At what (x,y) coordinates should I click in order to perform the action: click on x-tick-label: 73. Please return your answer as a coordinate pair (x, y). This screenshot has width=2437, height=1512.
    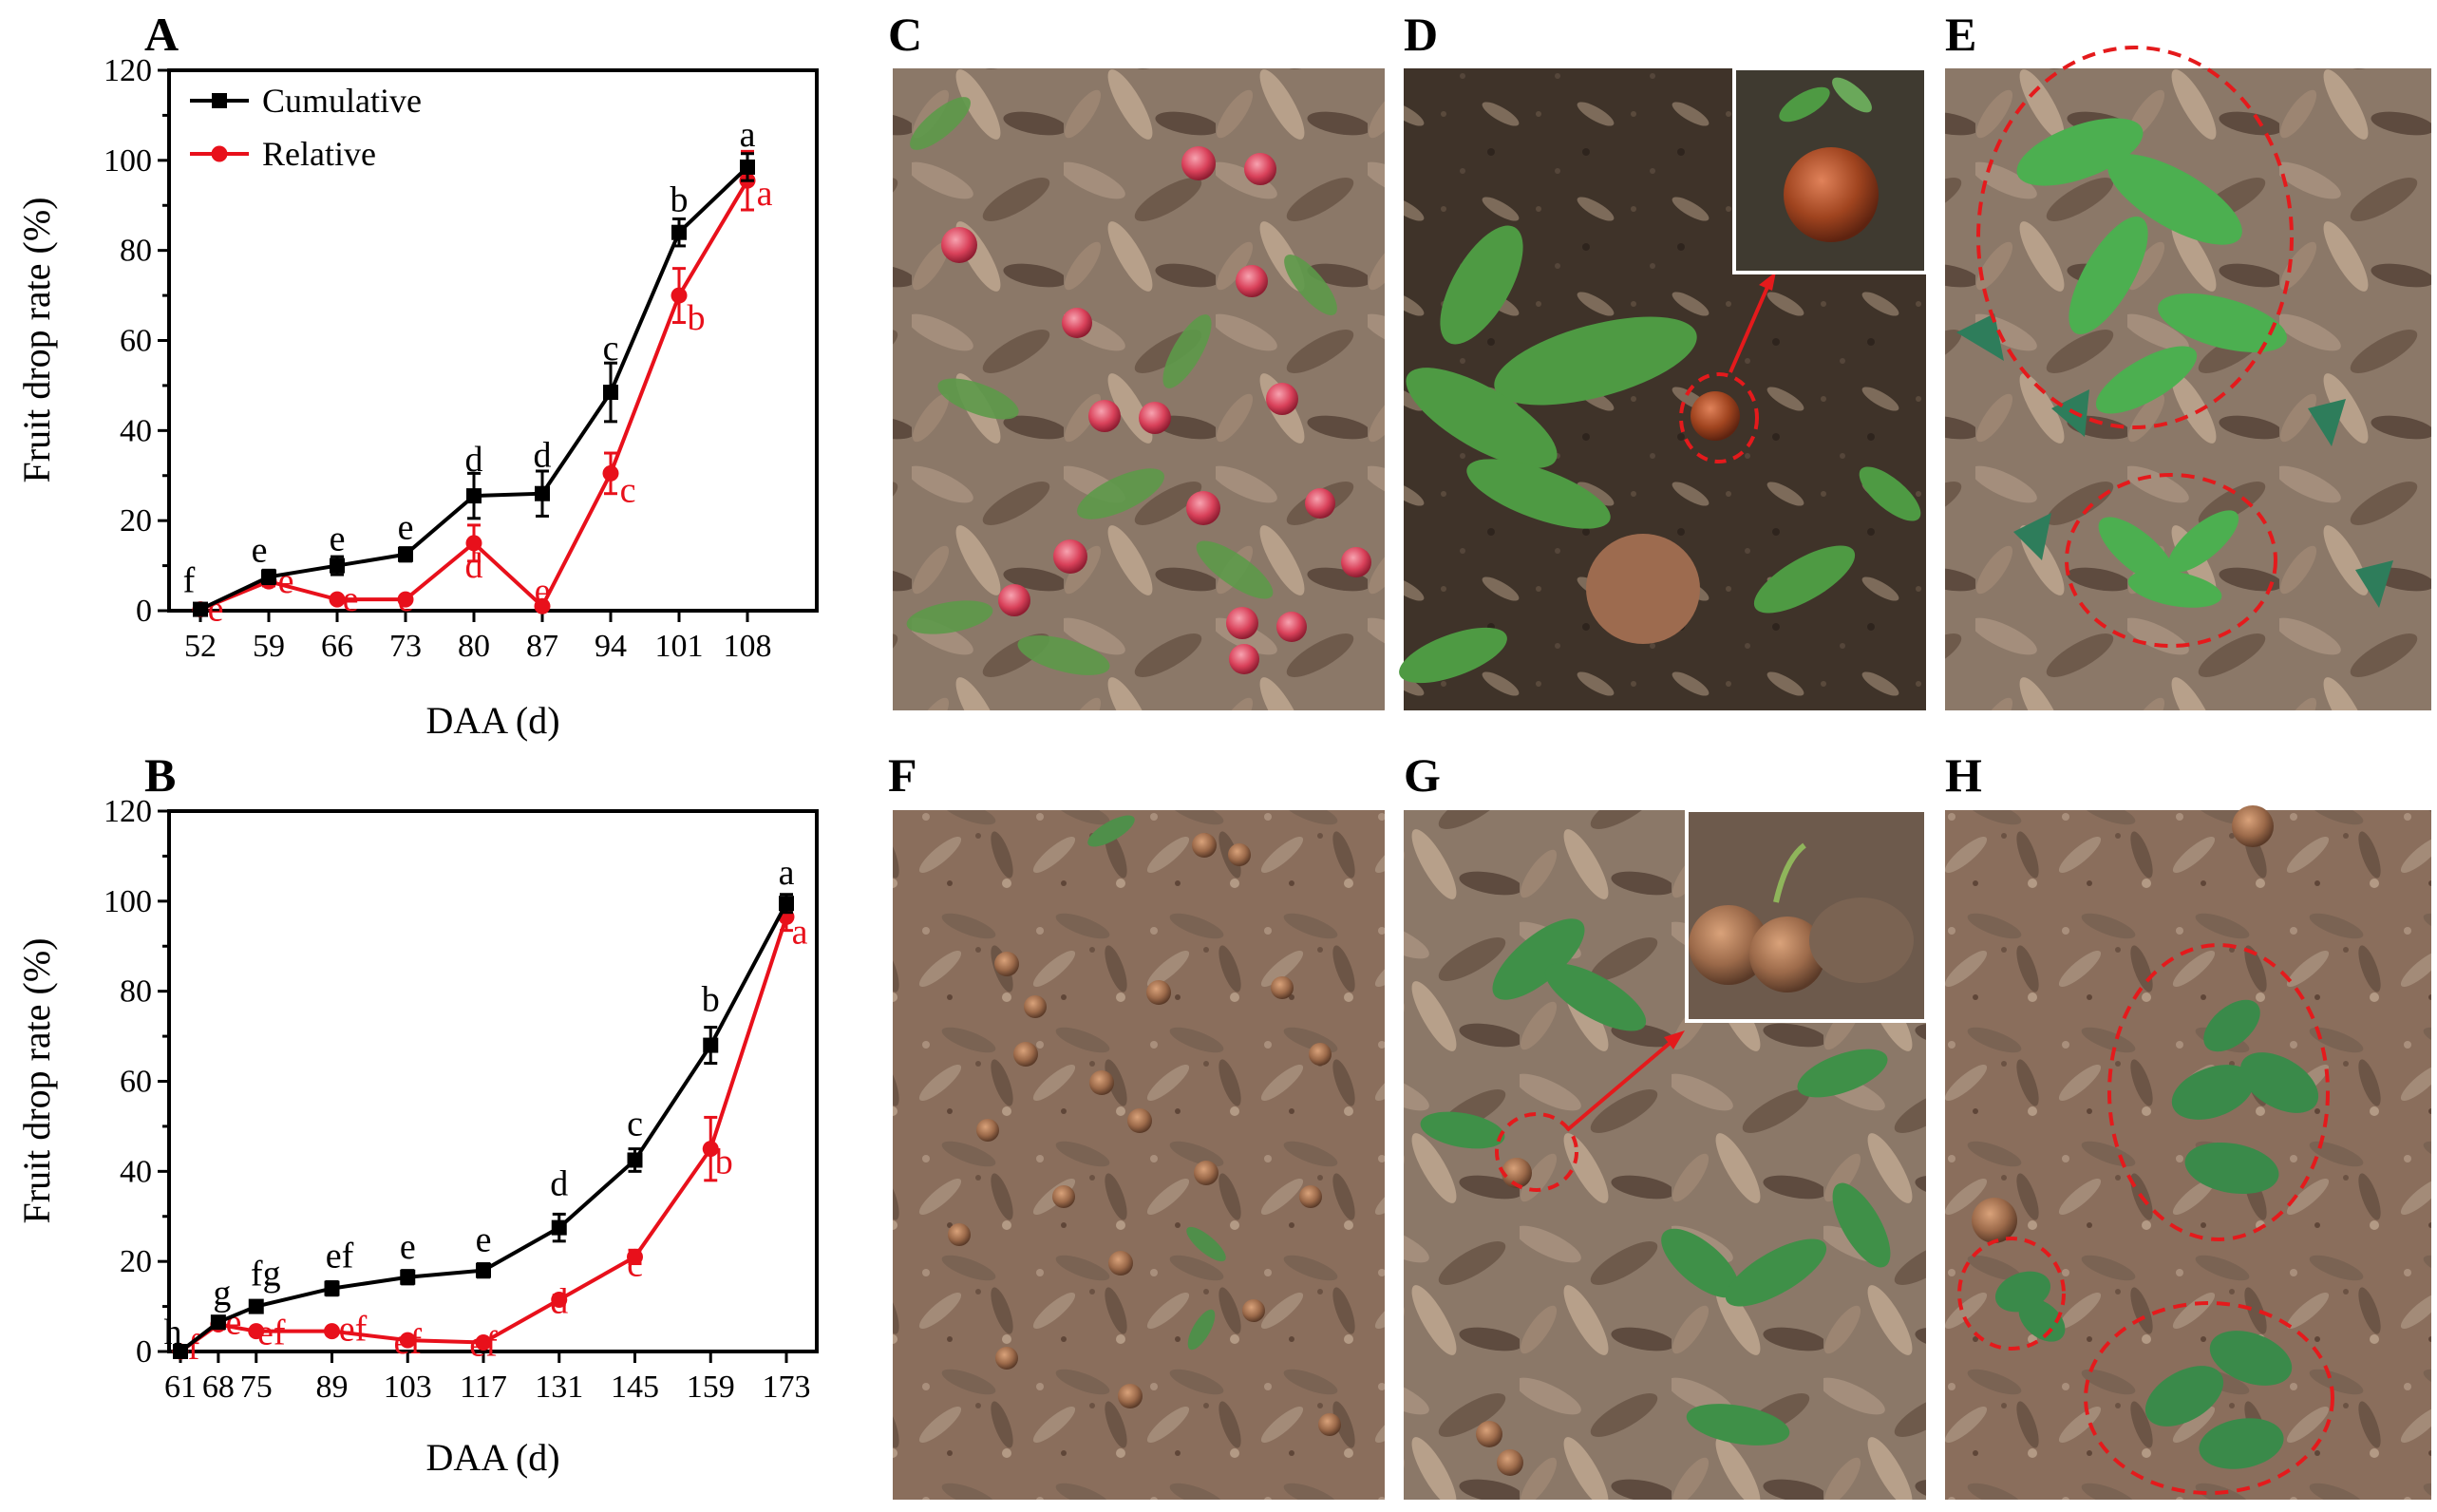
    Looking at the image, I should click on (406, 647).